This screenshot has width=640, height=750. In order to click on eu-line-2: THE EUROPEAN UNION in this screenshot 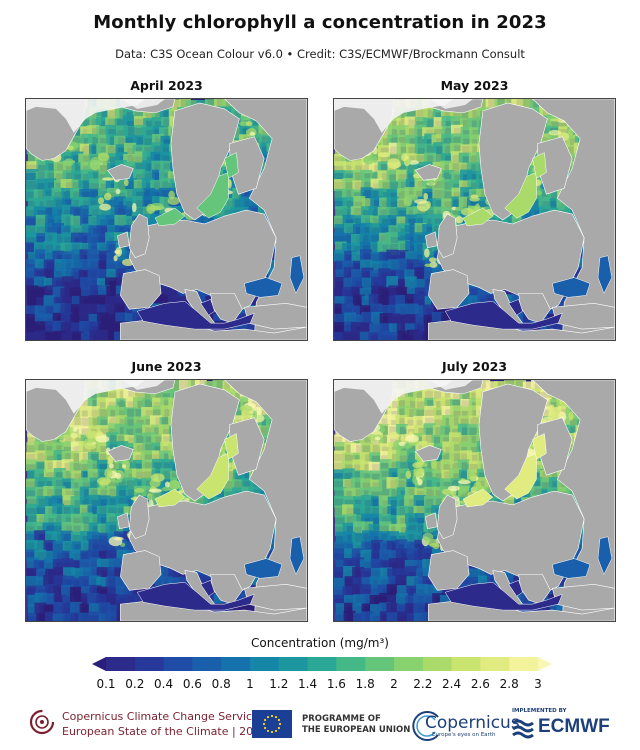, I will do `click(356, 730)`.